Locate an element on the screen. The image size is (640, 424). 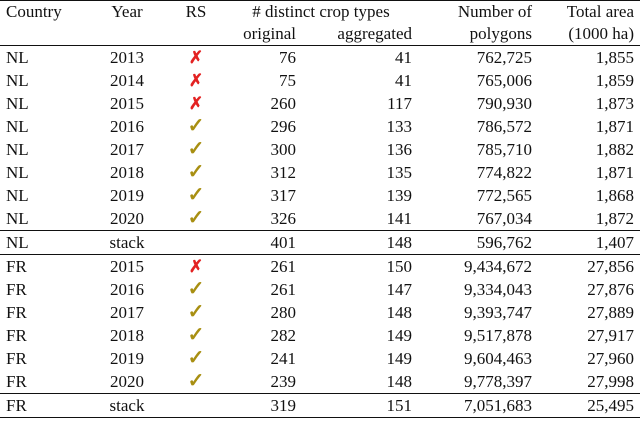
header-country: Country is located at coordinates (34, 11).